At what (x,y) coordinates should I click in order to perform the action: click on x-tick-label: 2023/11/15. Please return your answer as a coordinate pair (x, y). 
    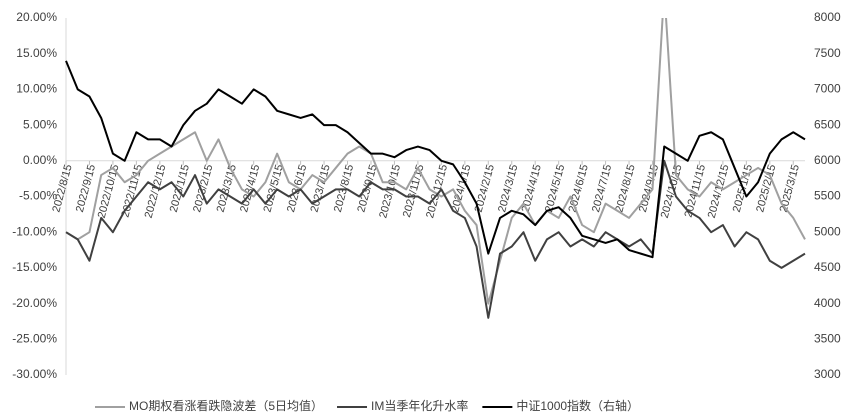
    Looking at the image, I should click on (414, 191).